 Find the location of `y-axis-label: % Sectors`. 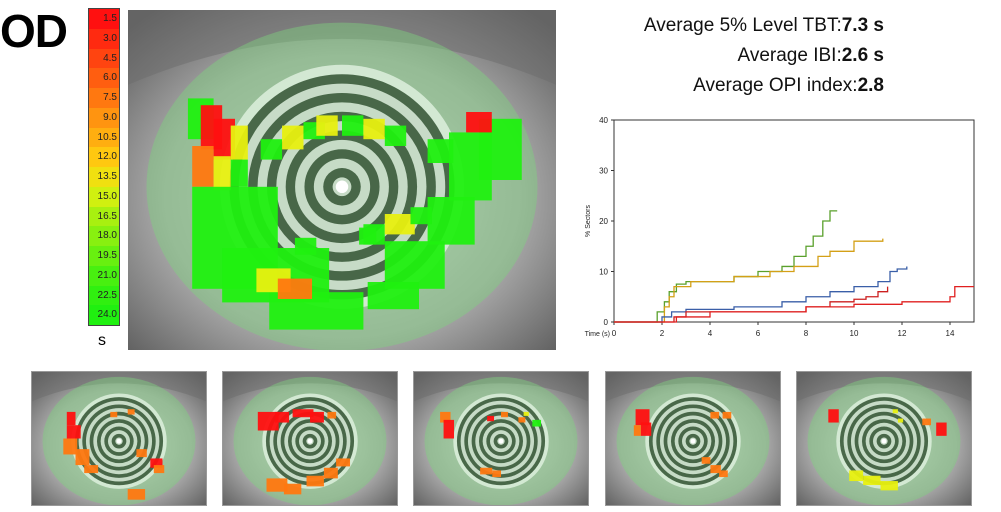

y-axis-label: % Sectors is located at coordinates (588, 221).